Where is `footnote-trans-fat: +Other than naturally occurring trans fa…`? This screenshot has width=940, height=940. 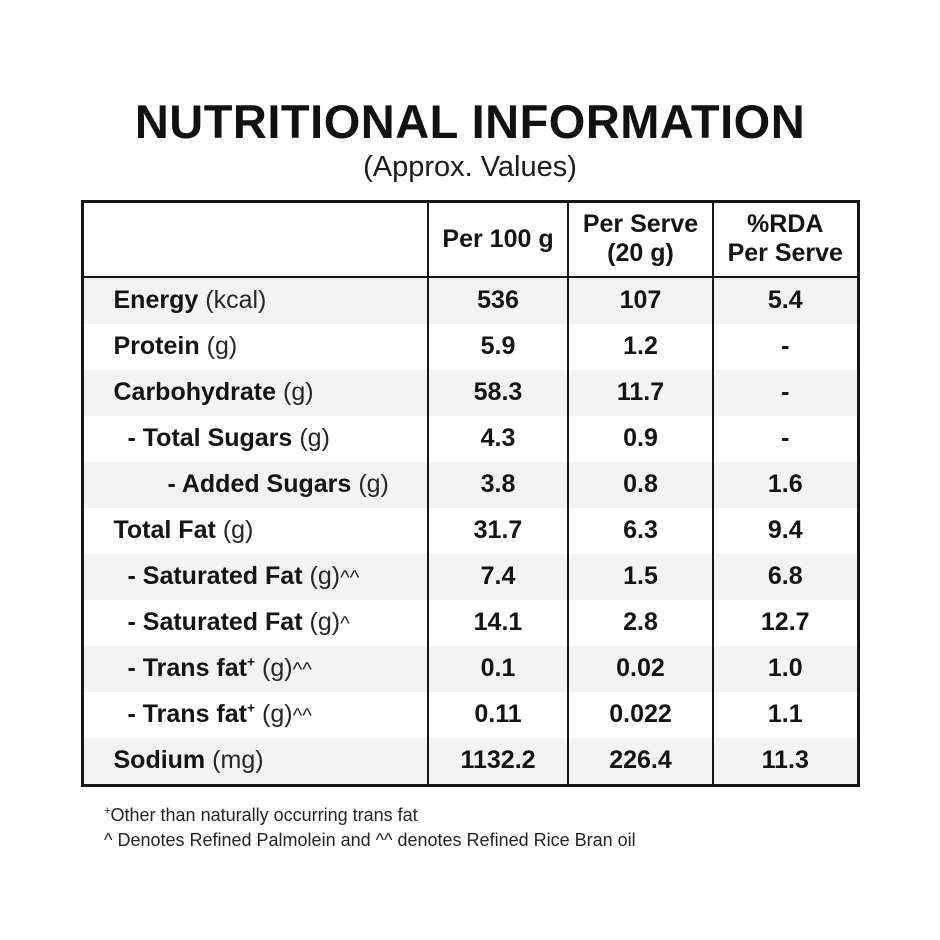 footnote-trans-fat: +Other than naturally occurring trans fa… is located at coordinates (522, 815).